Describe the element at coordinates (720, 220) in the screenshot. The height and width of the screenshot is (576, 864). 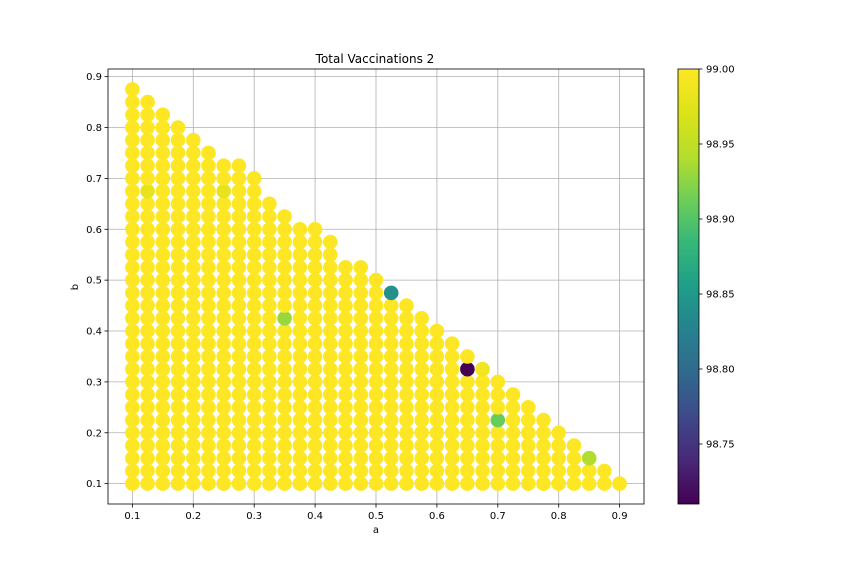
I see `colorbar-tick-label: 98.90` at that location.